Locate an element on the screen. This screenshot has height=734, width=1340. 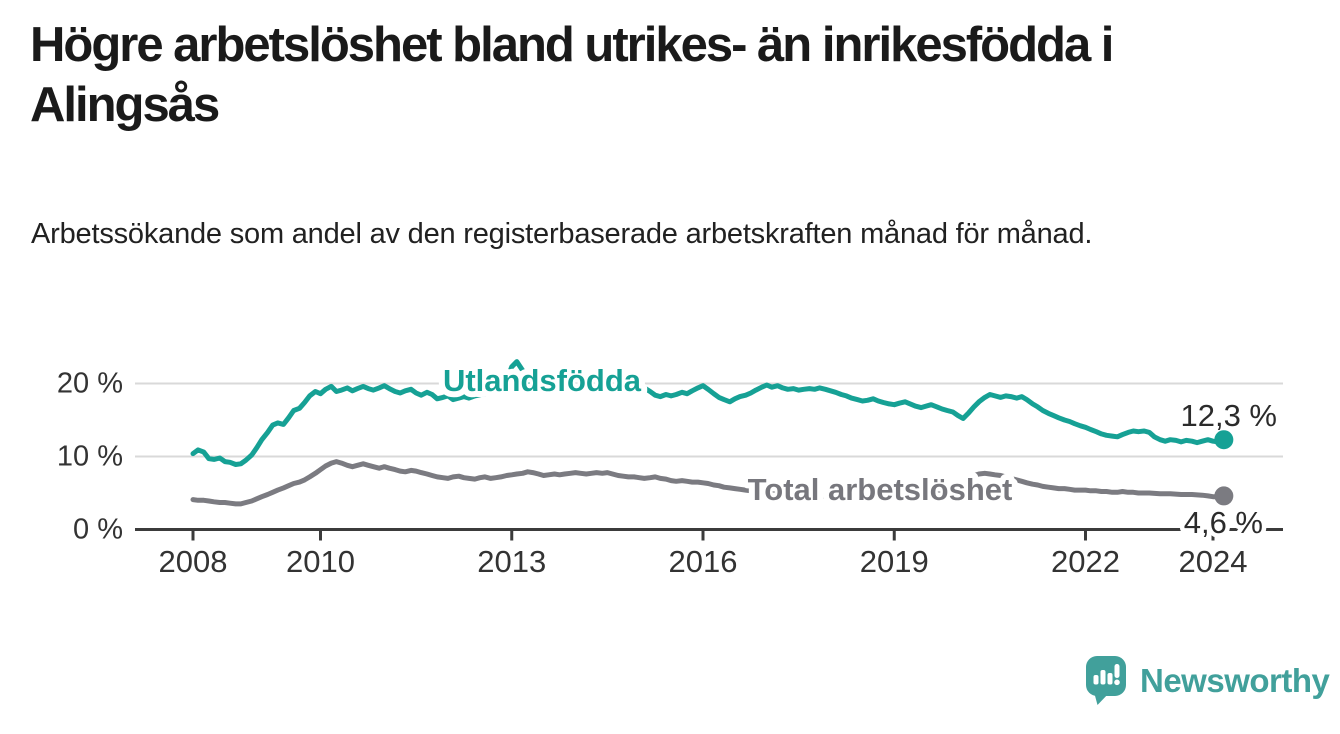
y-tick-label-0: 0 % is located at coordinates (98, 530).